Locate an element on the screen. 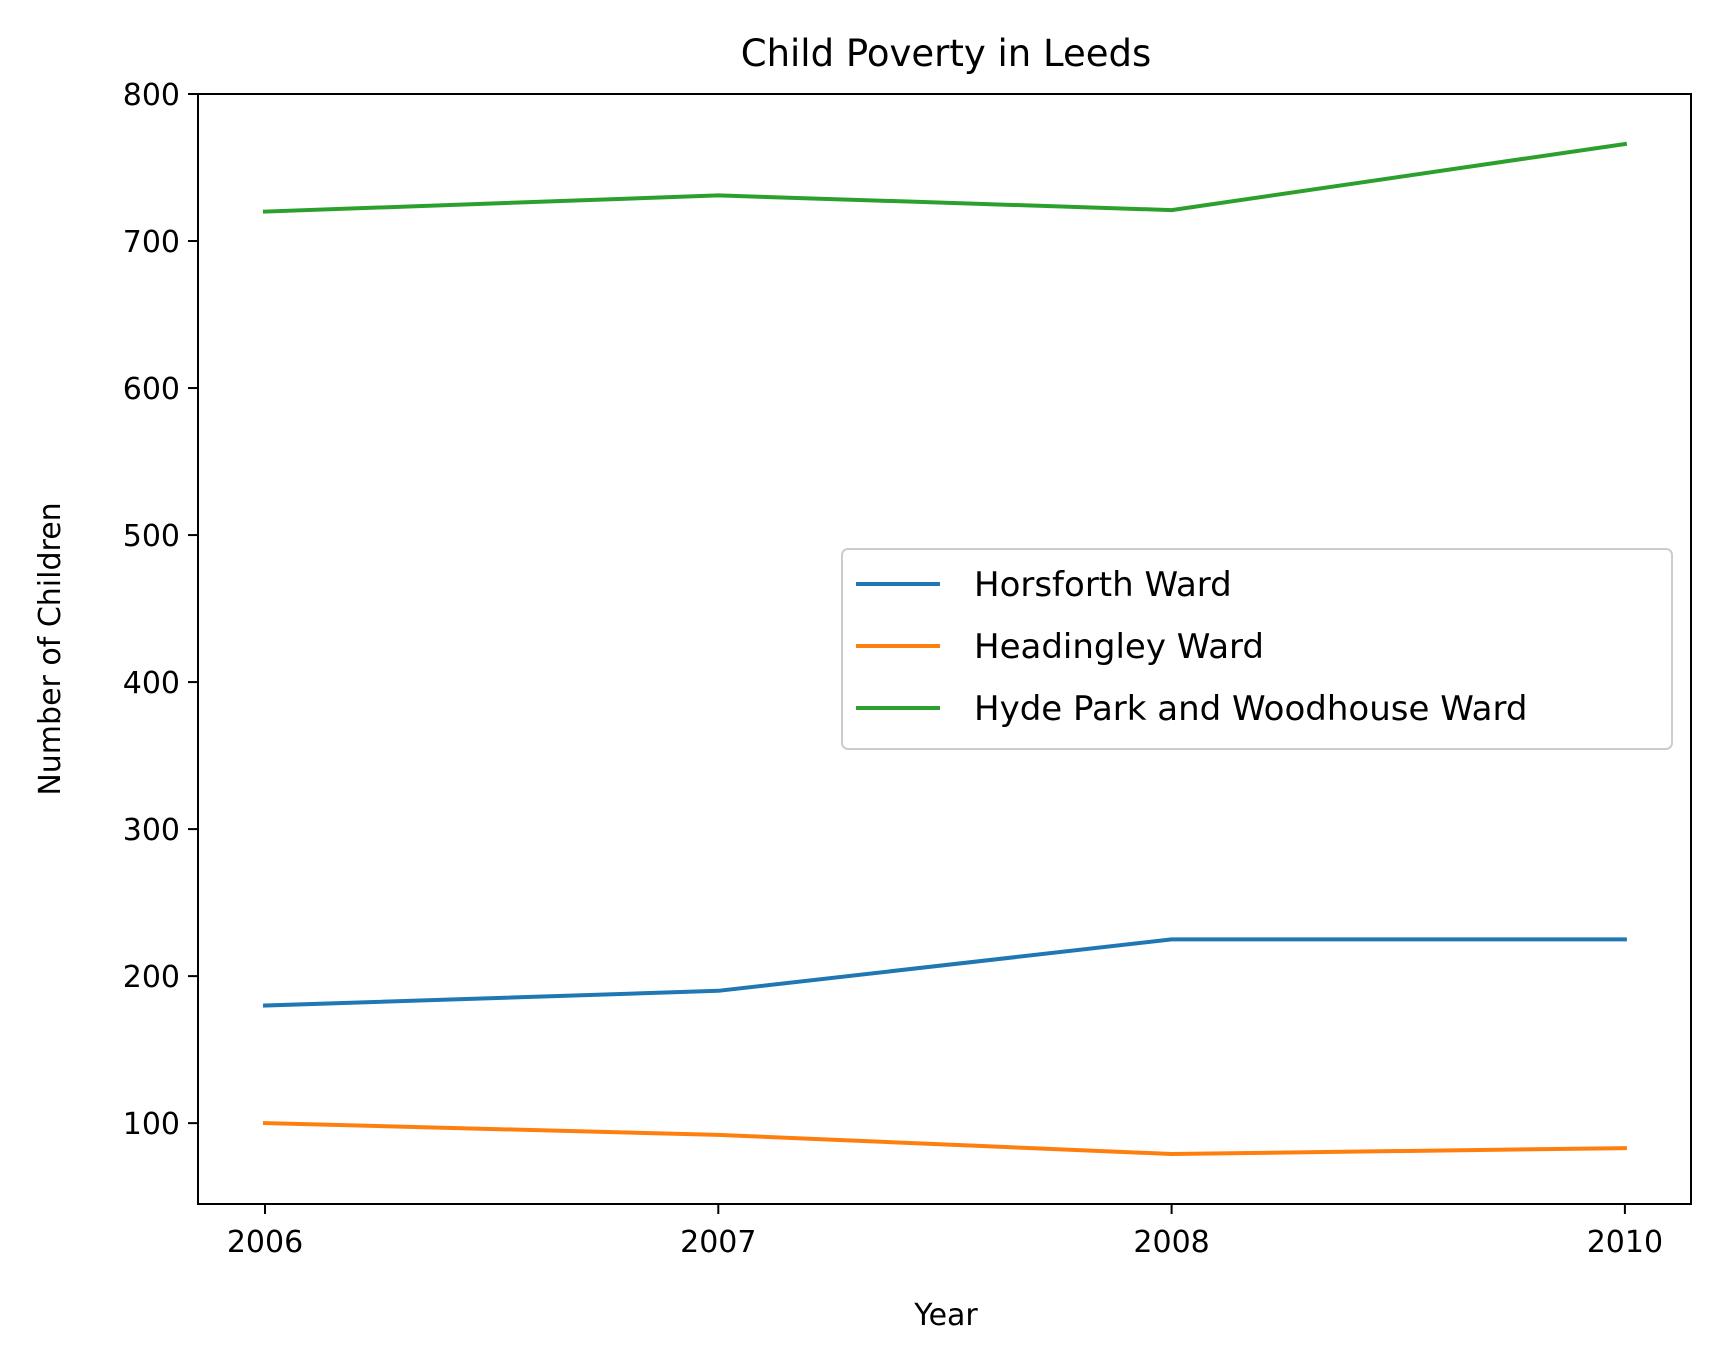  y-tick-label: 600 is located at coordinates (151, 389).